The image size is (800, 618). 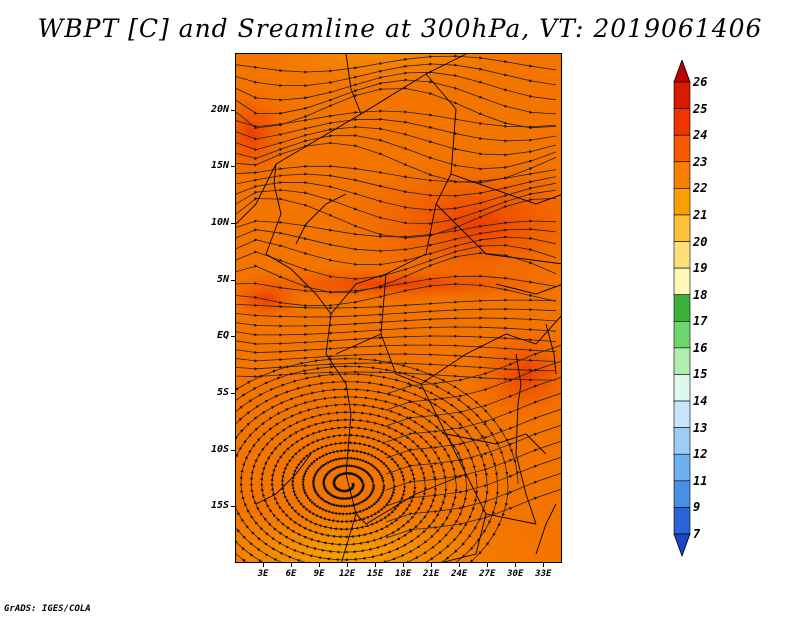 What do you see at coordinates (219, 109) in the screenshot?
I see `lat-tick-label: 20N` at bounding box center [219, 109].